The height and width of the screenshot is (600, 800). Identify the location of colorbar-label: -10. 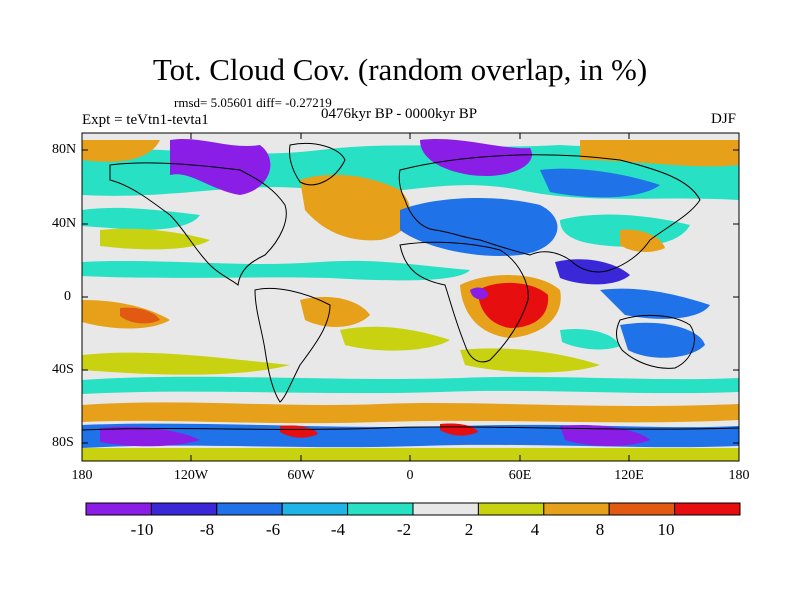
(142, 529).